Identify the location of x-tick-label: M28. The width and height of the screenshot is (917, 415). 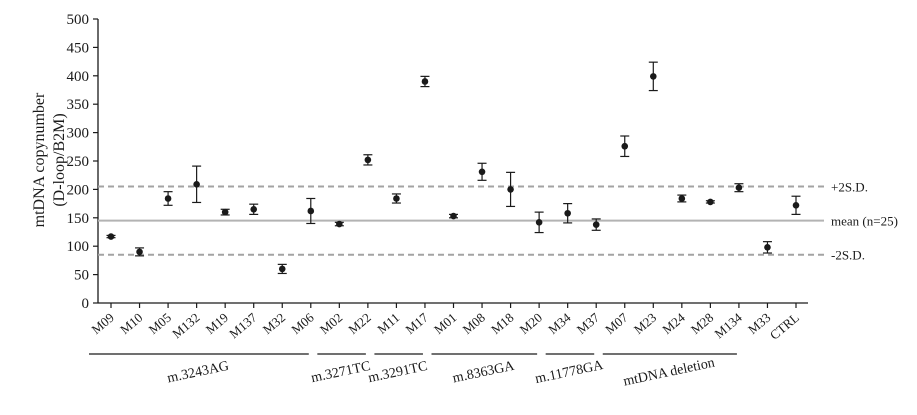
(702, 323).